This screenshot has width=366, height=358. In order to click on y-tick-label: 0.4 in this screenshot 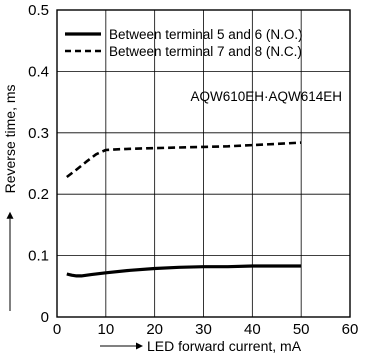, I will do `click(38, 71)`.